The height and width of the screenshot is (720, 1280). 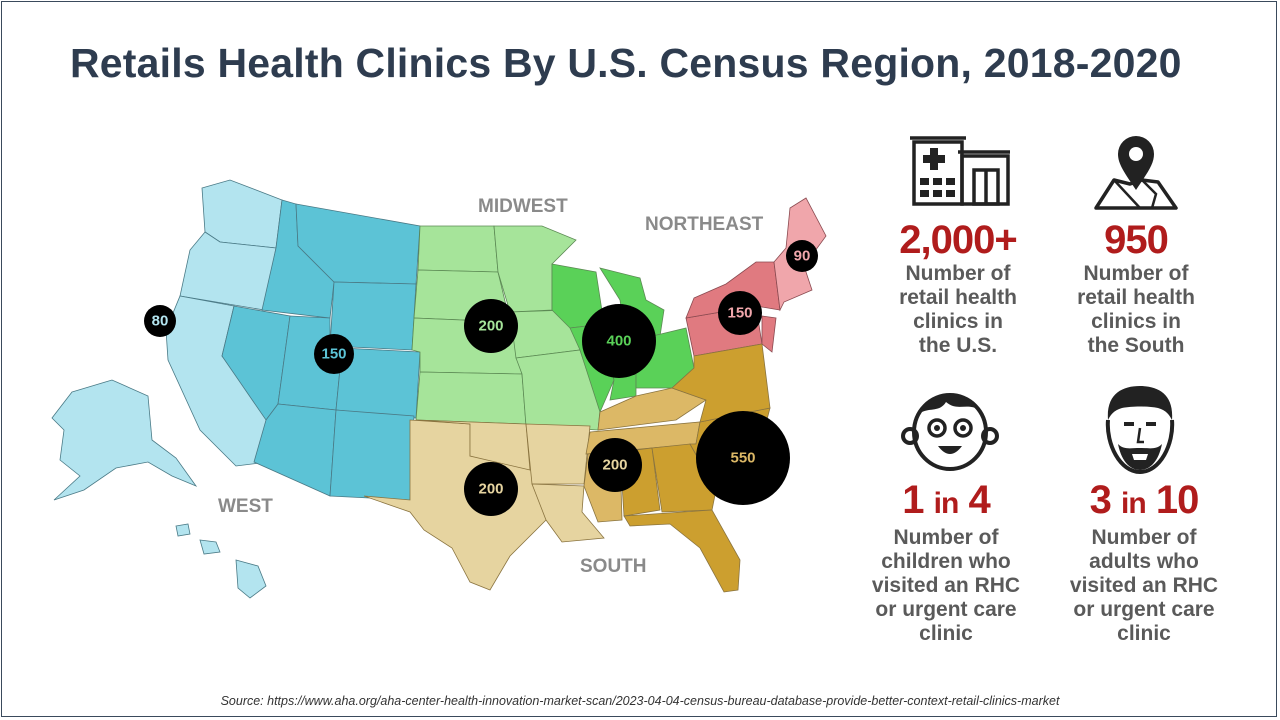 I want to click on stat-value: 2,000+, so click(x=958, y=240).